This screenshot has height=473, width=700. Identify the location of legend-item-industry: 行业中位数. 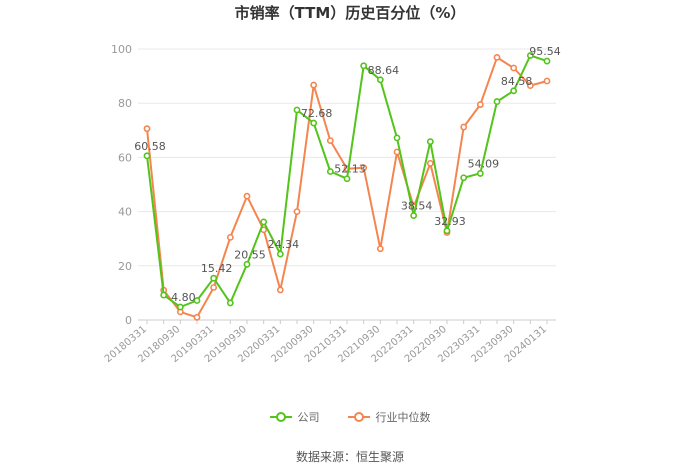
(389, 417).